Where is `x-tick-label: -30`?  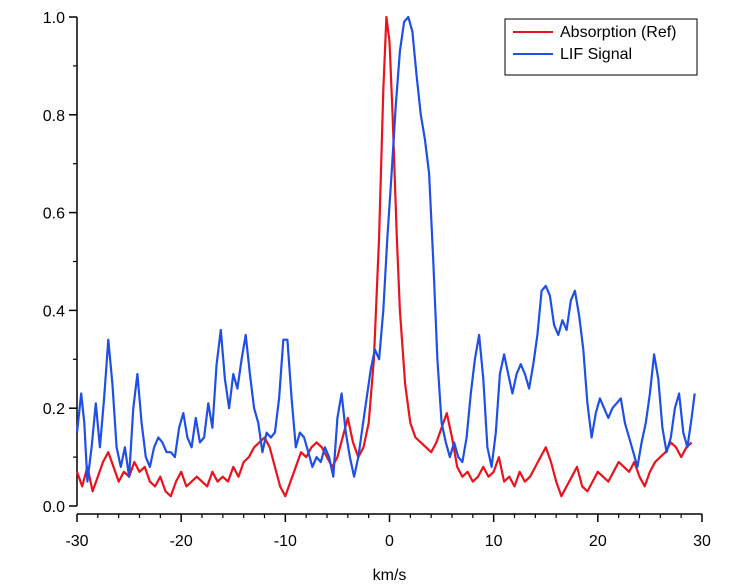
x-tick-label: -30 is located at coordinates (76, 541).